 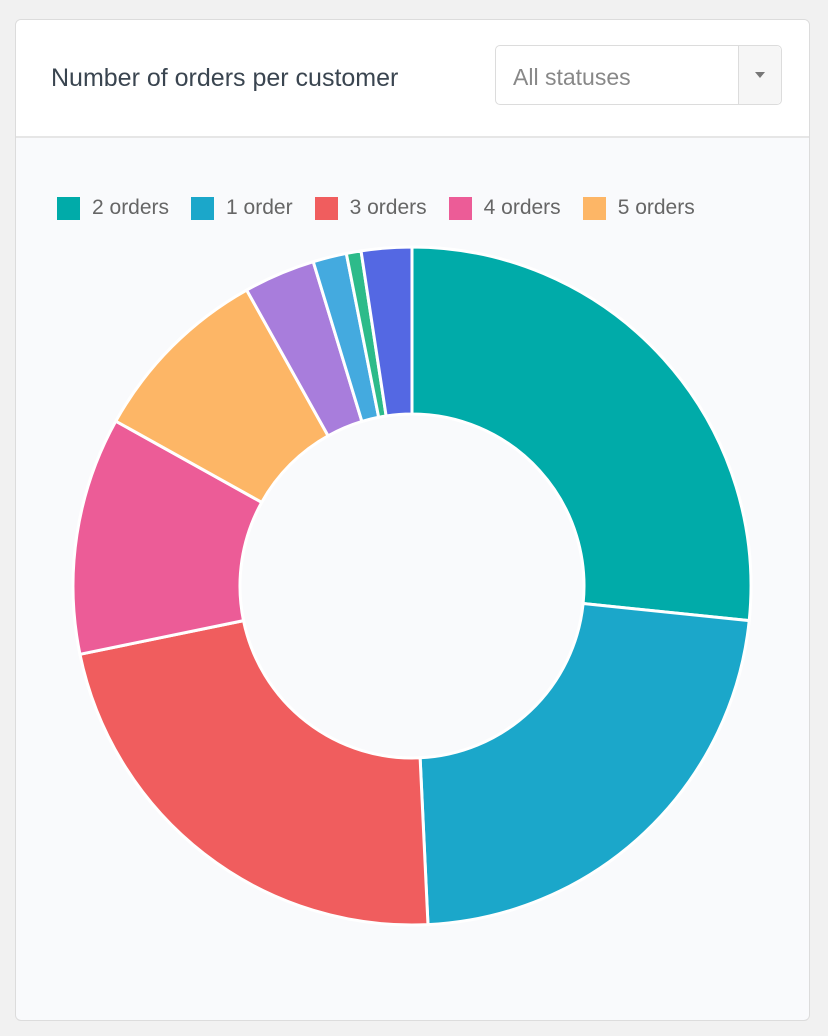 I want to click on chart-legend: 2 orders 1 order 3 orders 4 orders 5 orders, so click(x=376, y=208).